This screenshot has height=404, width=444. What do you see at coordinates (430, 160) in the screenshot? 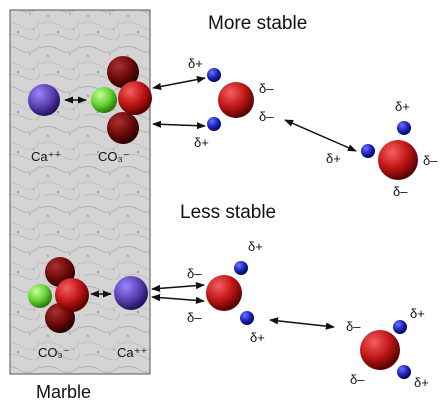
I see `delta-minus-w2-right: δ–` at bounding box center [430, 160].